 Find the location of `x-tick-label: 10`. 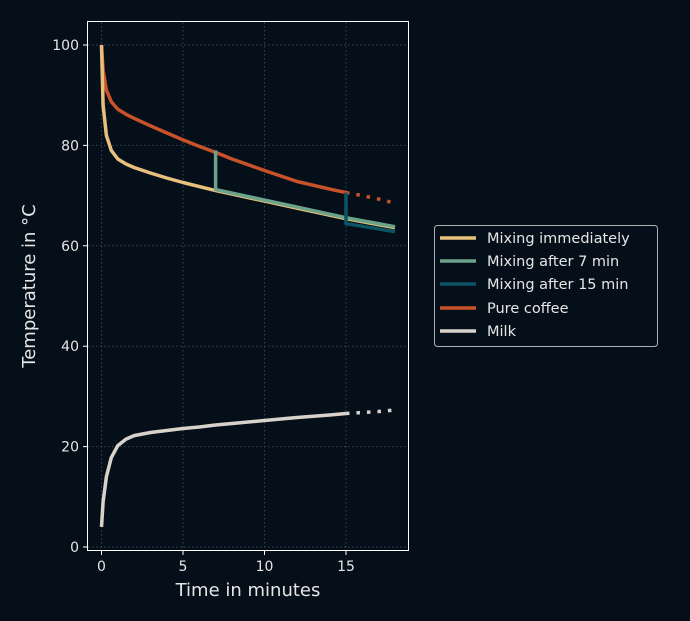

x-tick-label: 10 is located at coordinates (265, 567).